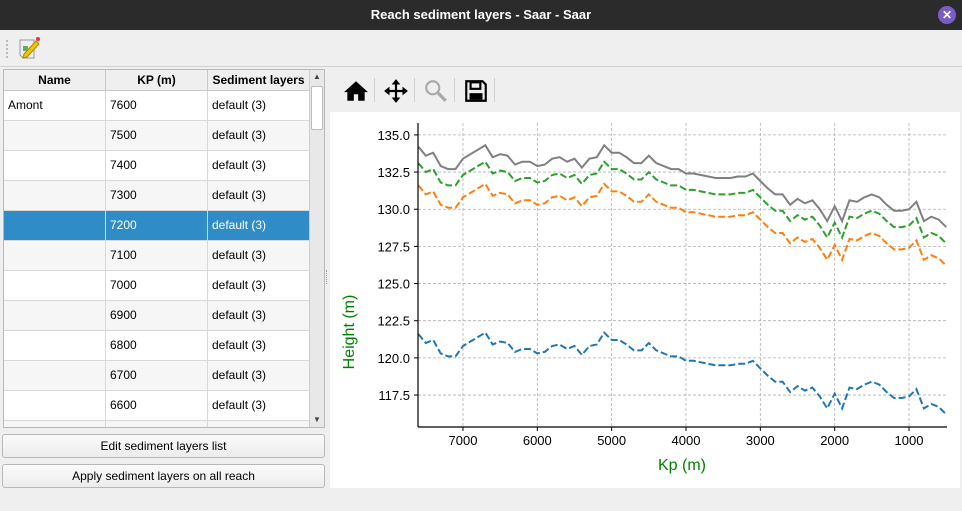 The height and width of the screenshot is (511, 962). Describe the element at coordinates (55, 80) in the screenshot. I see `column-header-name: Name` at that location.